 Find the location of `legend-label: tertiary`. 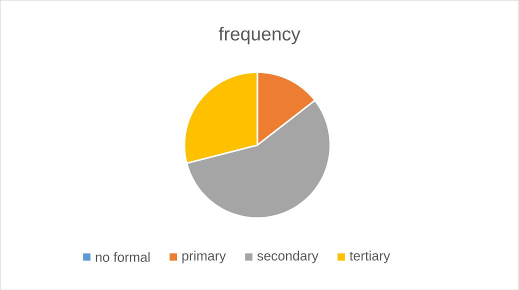

legend-label: tertiary is located at coordinates (370, 257).